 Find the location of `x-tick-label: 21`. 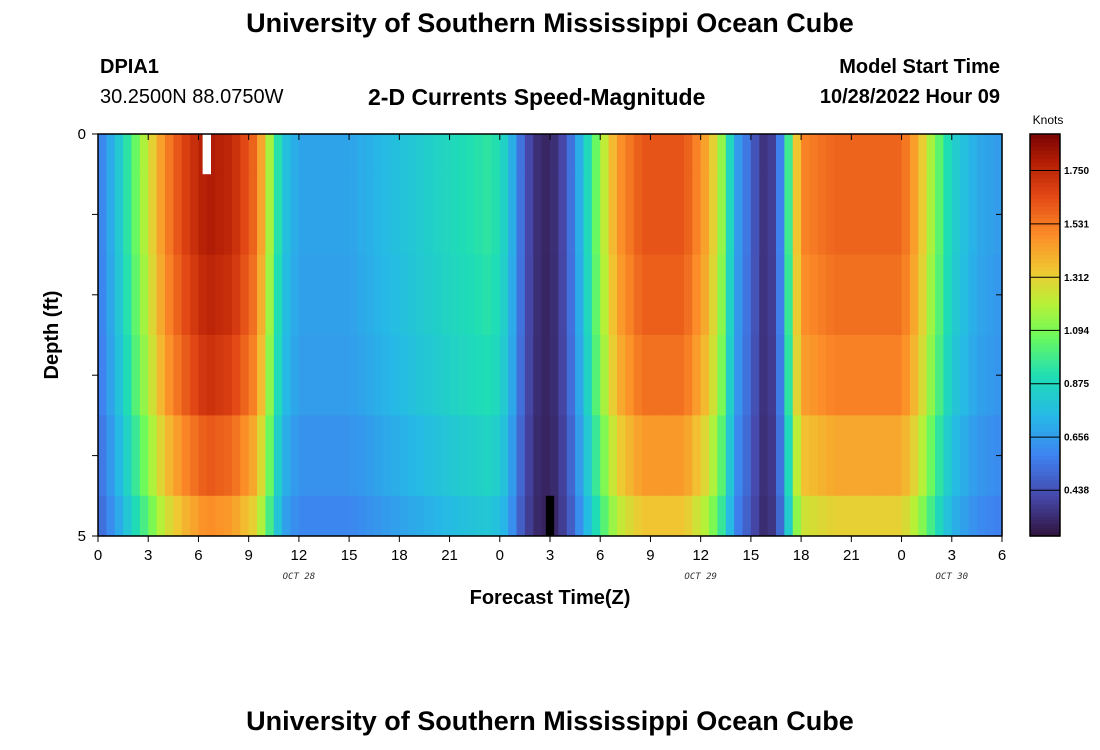

x-tick-label: 21 is located at coordinates (851, 555).